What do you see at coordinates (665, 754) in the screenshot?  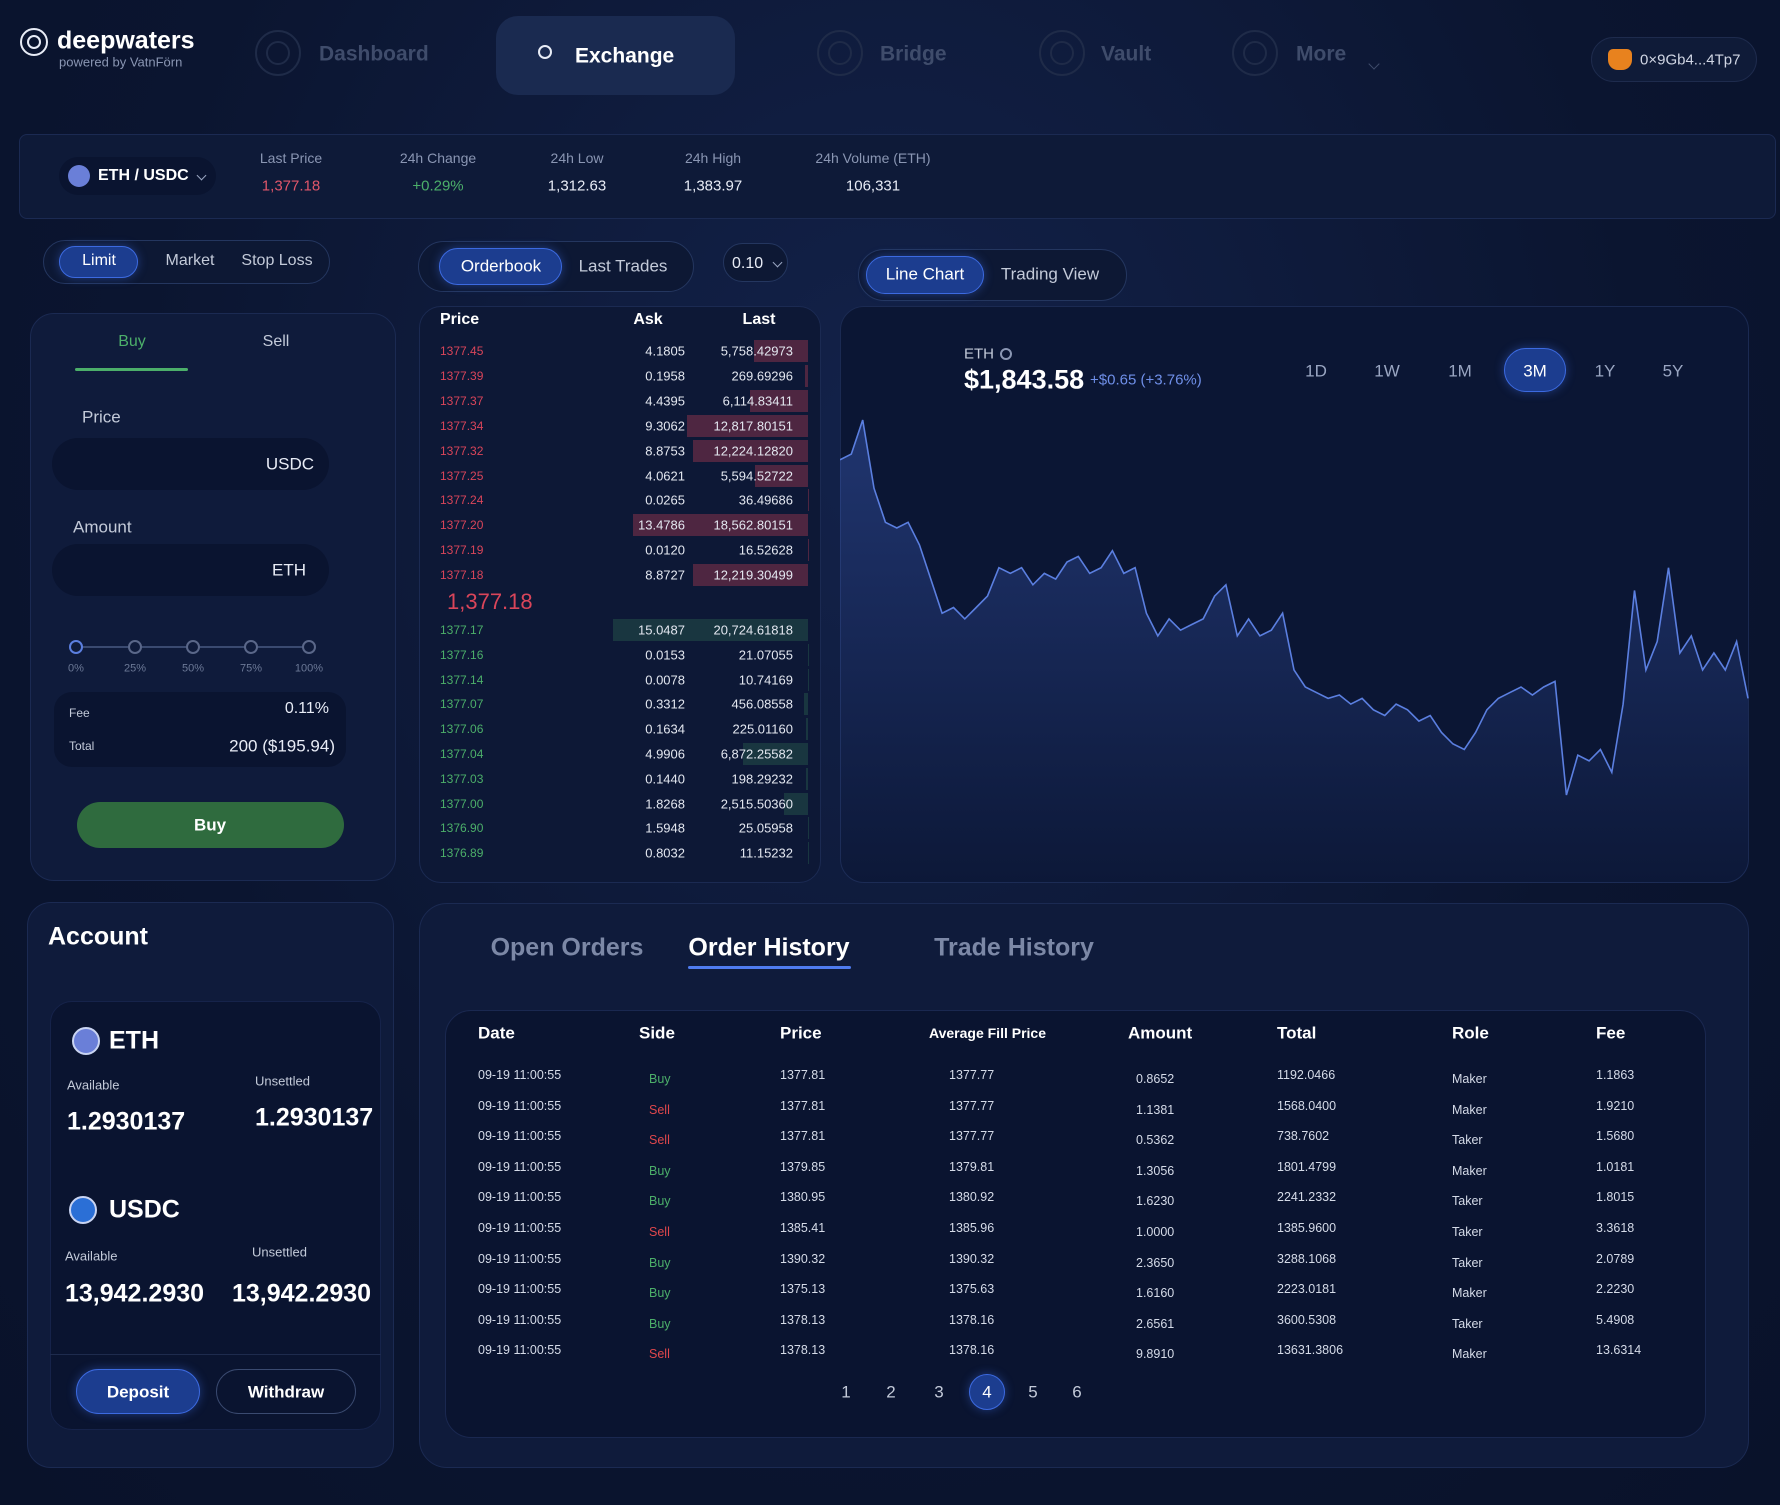 I see `order-ask: 4.9906` at bounding box center [665, 754].